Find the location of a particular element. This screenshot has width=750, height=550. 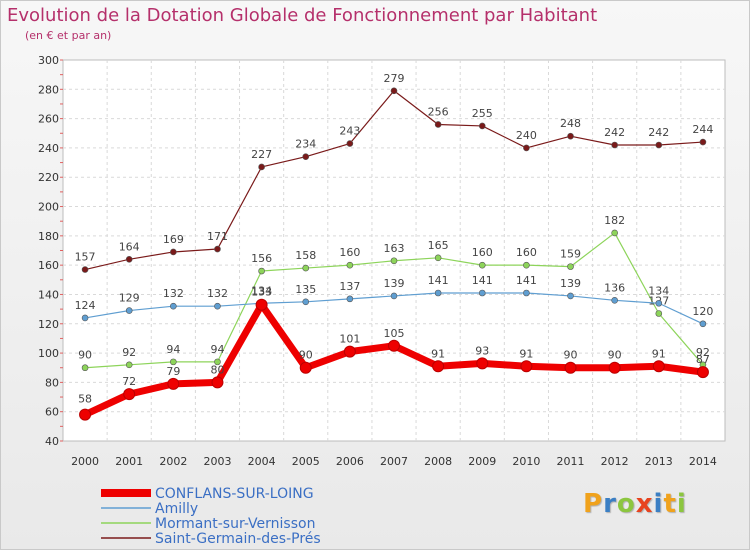

y-tick-label: 300 is located at coordinates (48, 60).